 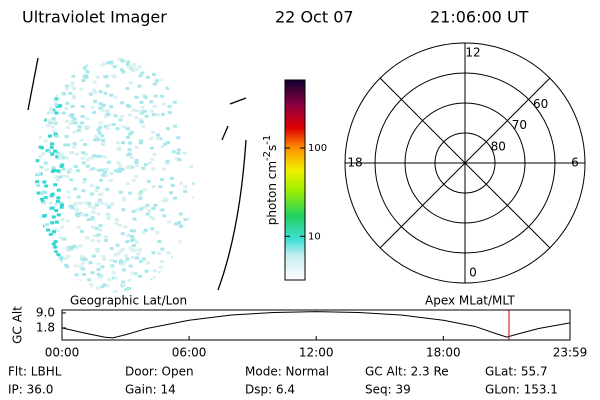 I want to click on mlt-label: 18, so click(x=354, y=163).